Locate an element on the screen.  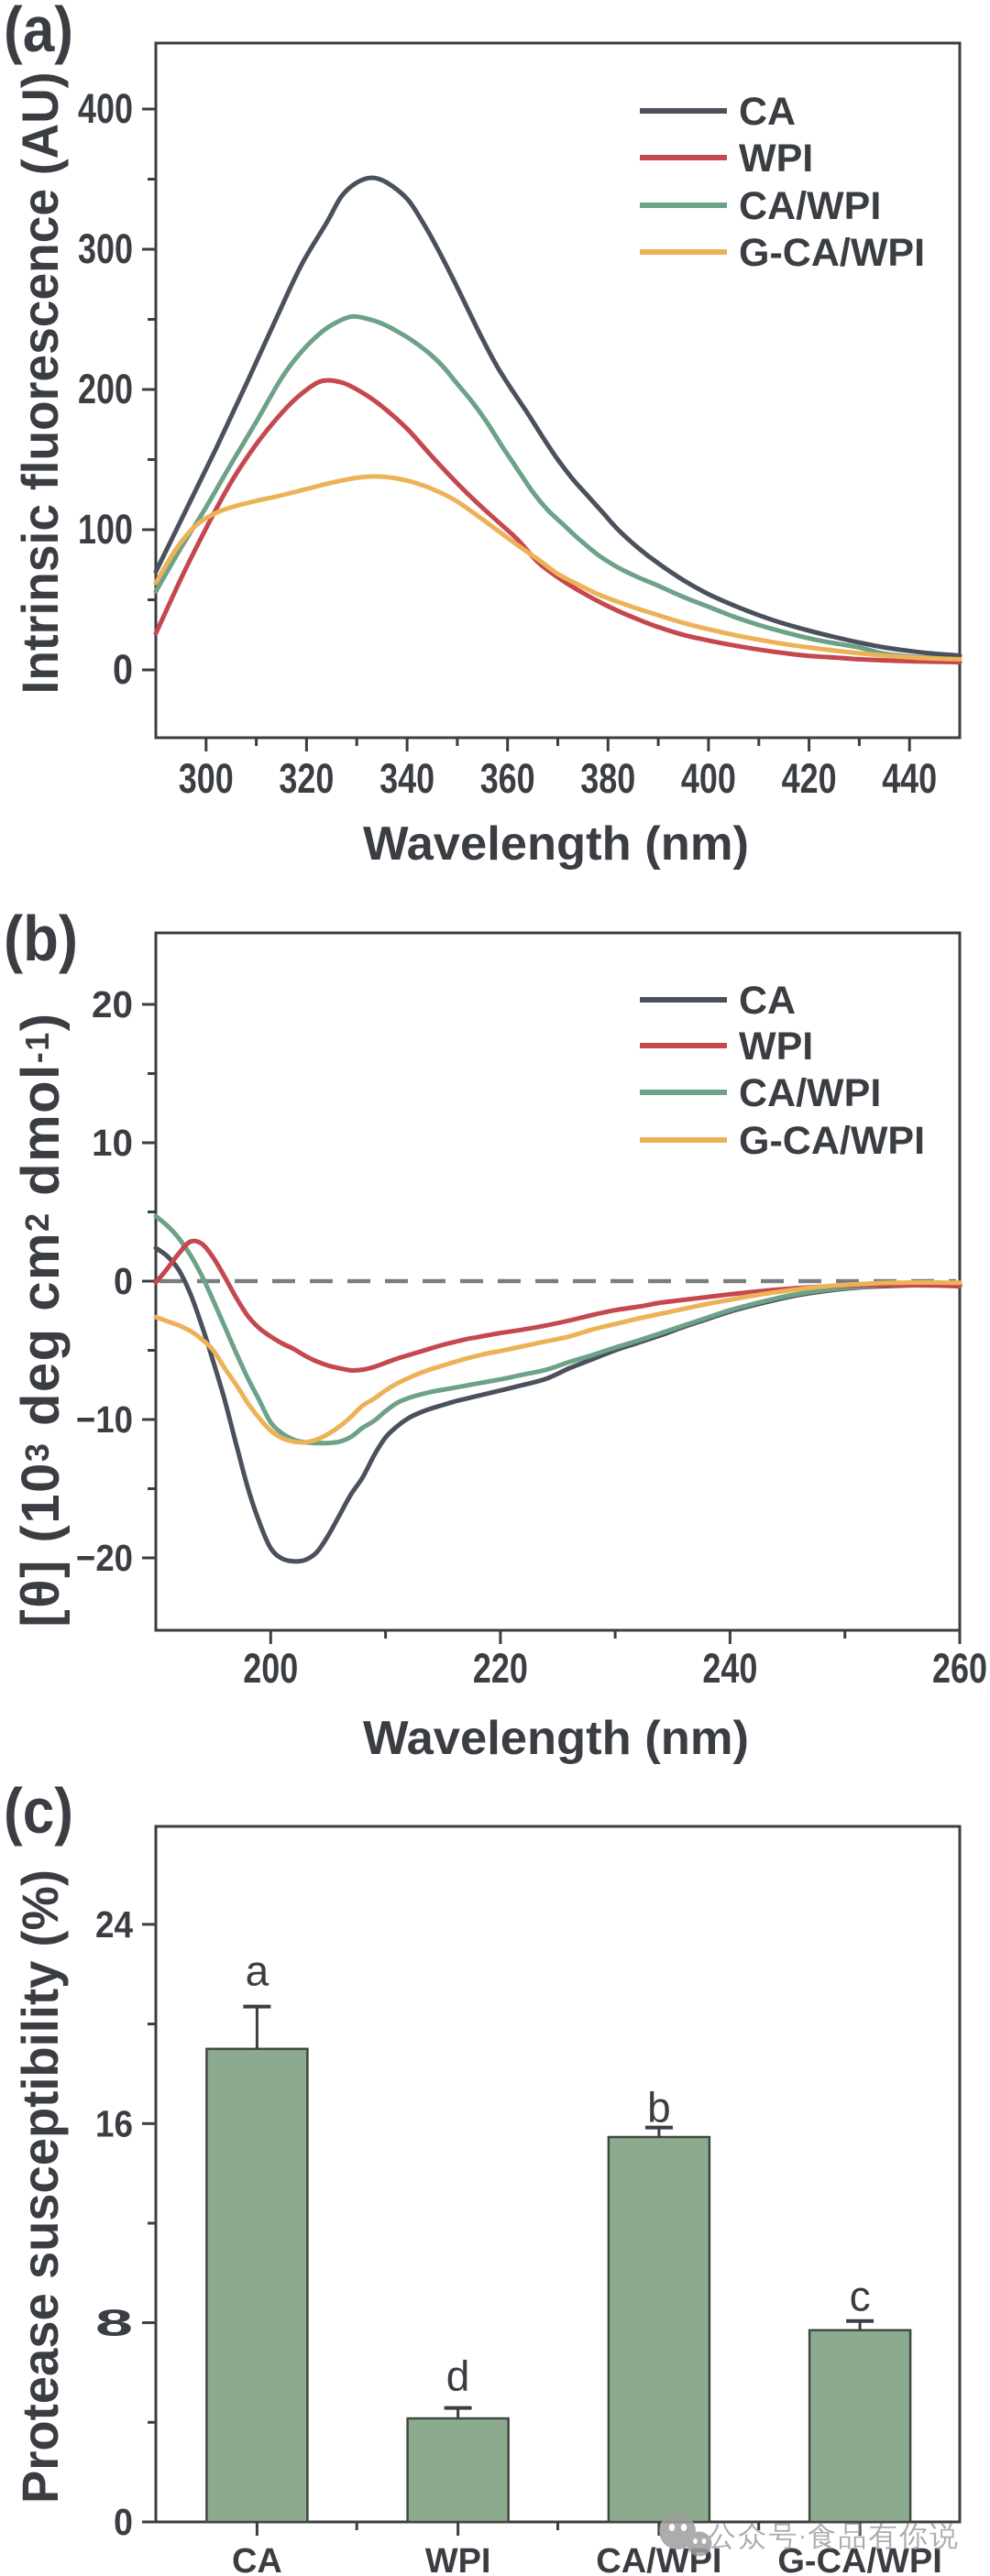
svg-text: Protease susceptibility (%) is located at coordinates (40, 2187).